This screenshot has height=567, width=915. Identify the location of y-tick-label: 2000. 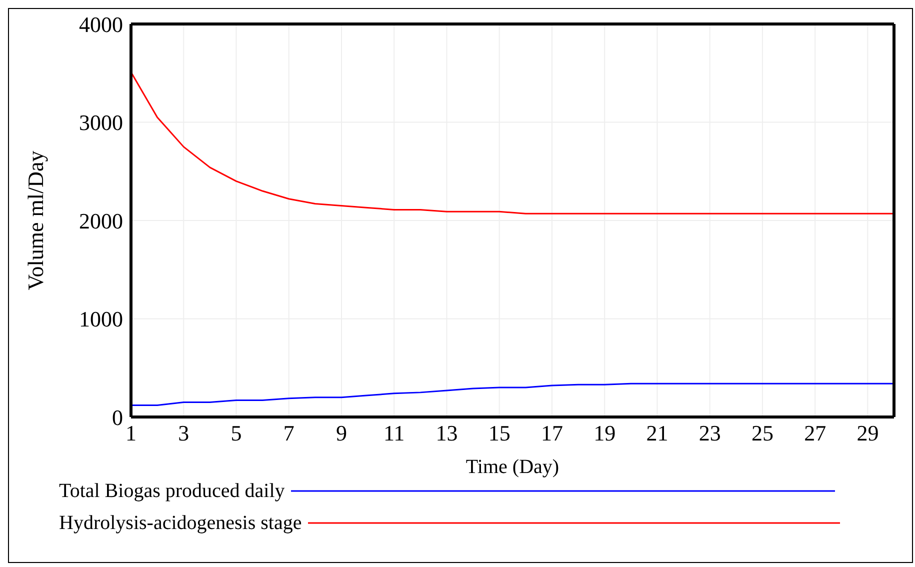
(101, 221).